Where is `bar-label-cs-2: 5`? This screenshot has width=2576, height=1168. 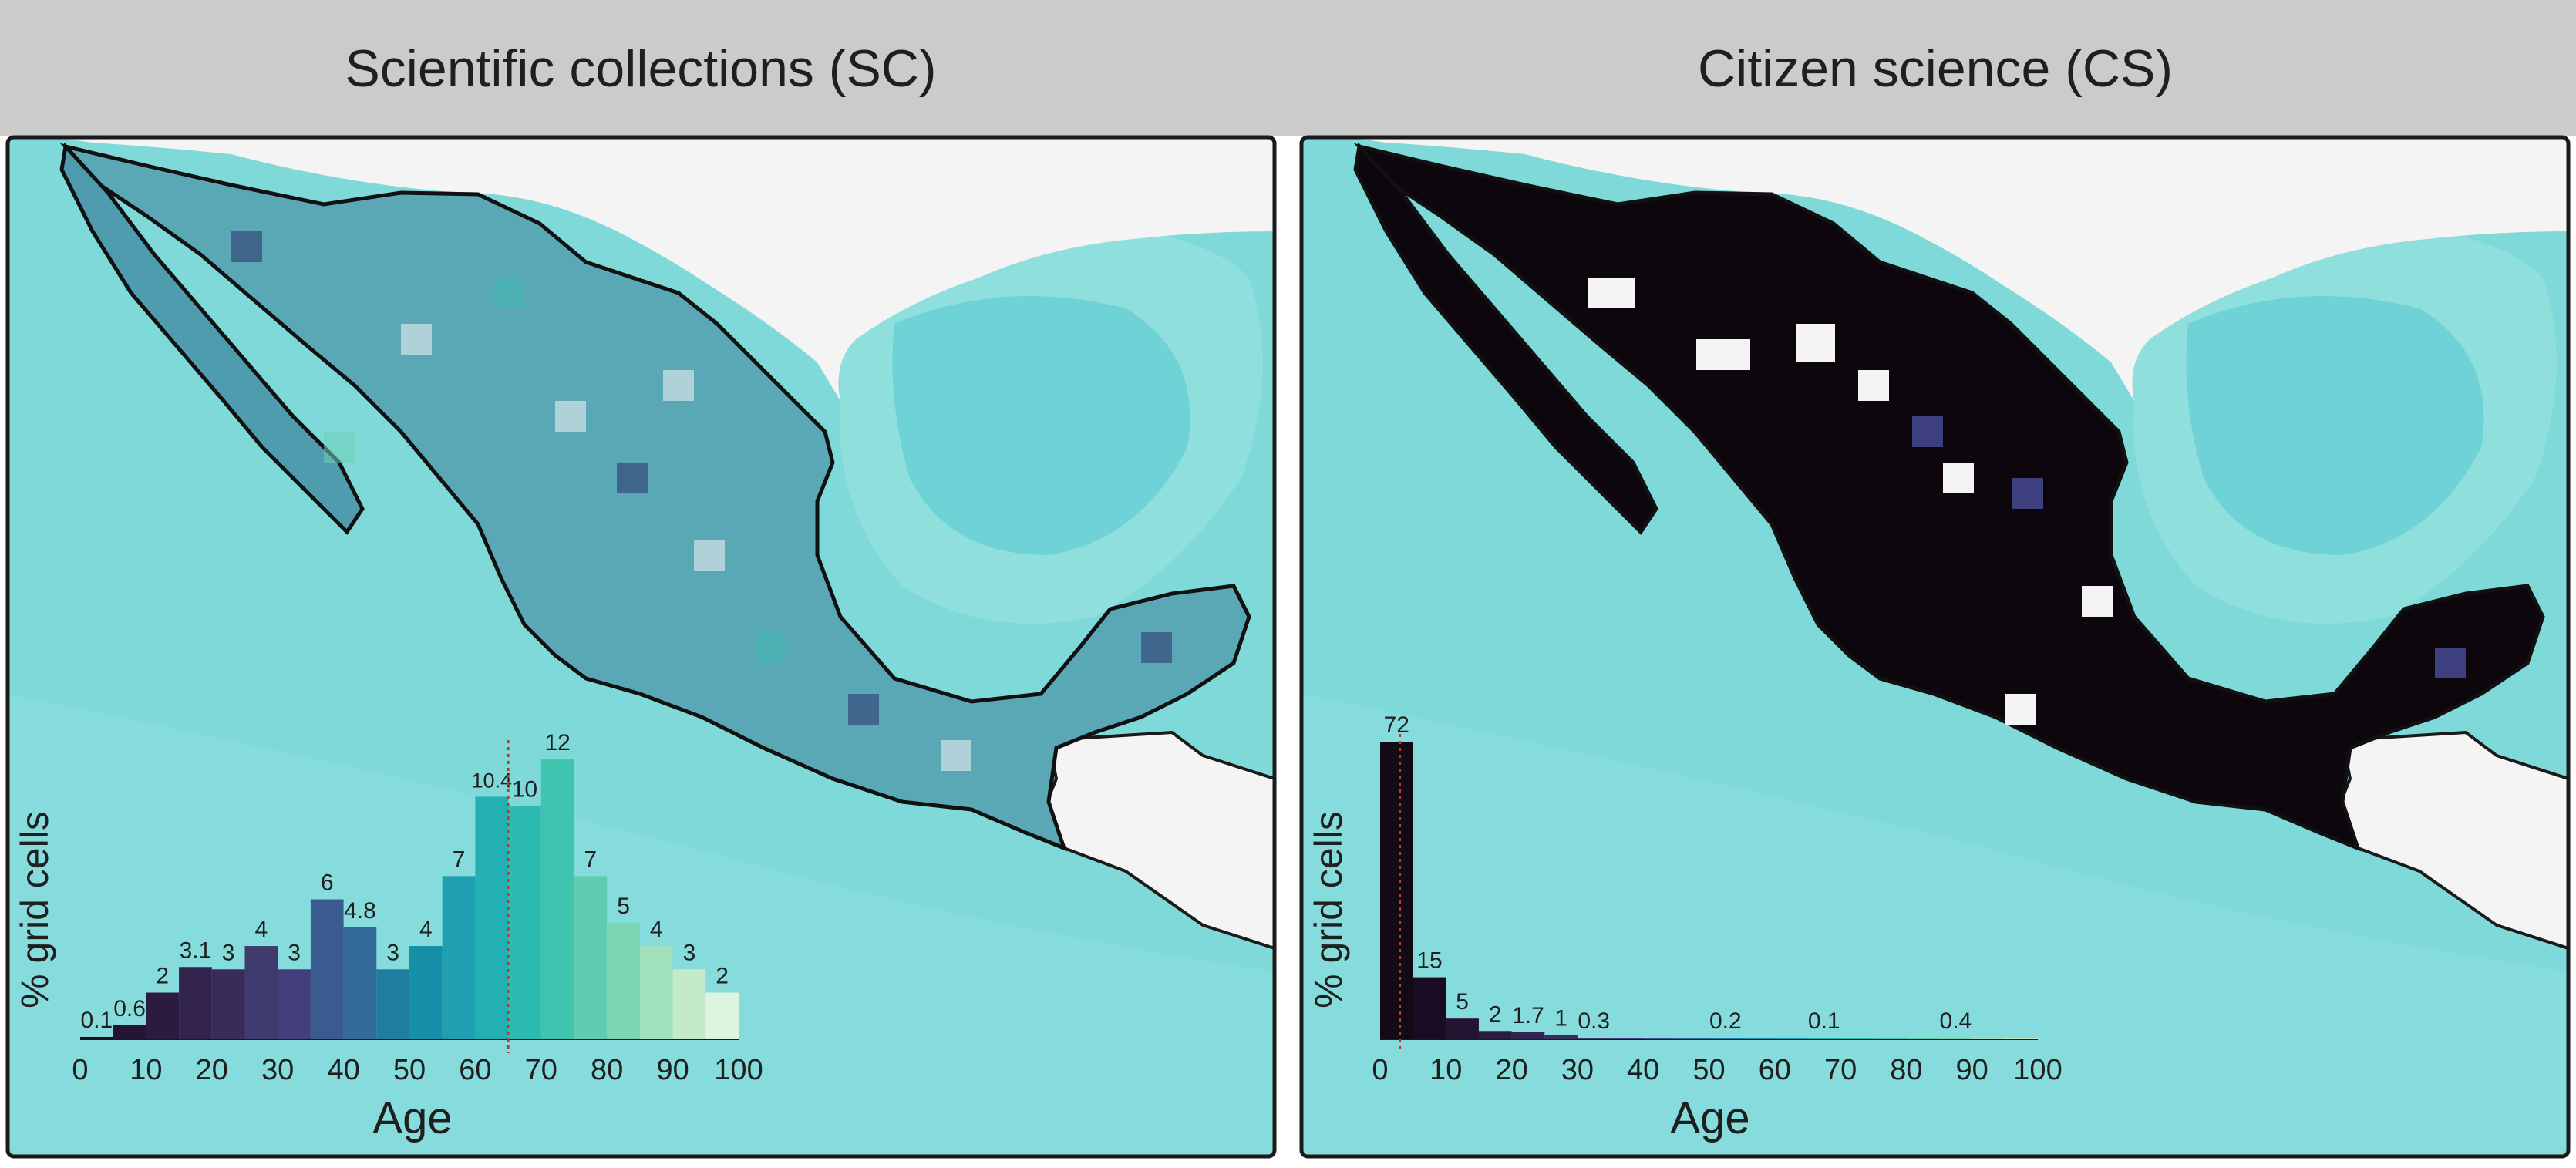 bar-label-cs-2: 5 is located at coordinates (1463, 1002).